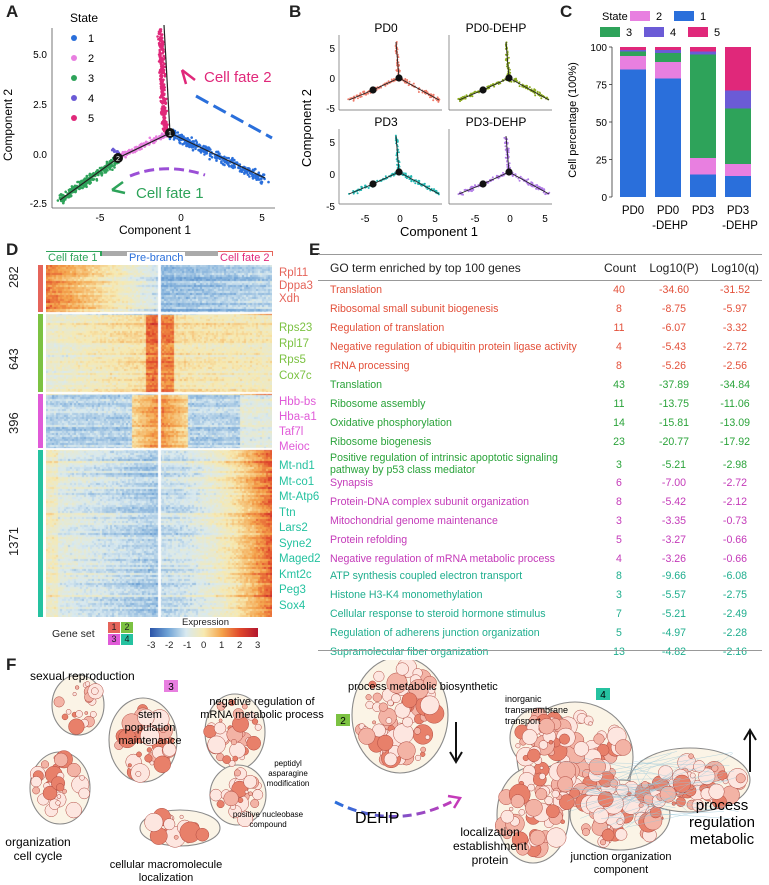 The height and width of the screenshot is (885, 769). I want to click on go-logq: -2.72, so click(735, 347).